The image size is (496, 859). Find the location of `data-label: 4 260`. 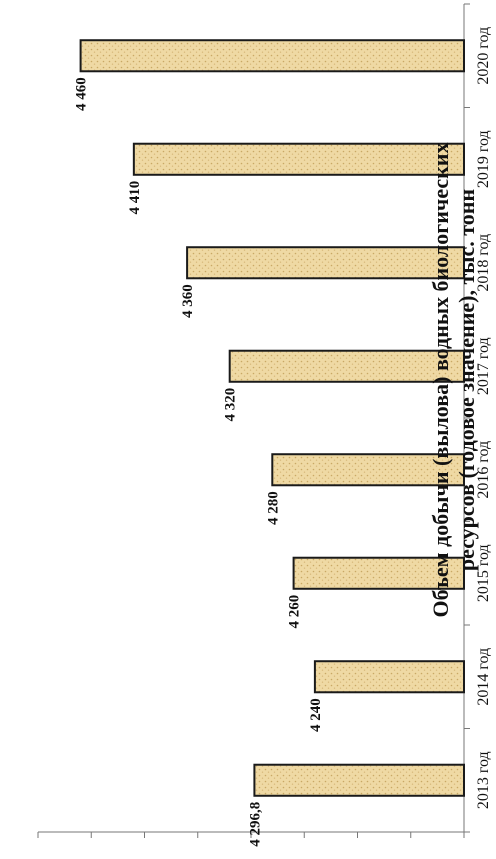

data-label: 4 260 is located at coordinates (295, 612).